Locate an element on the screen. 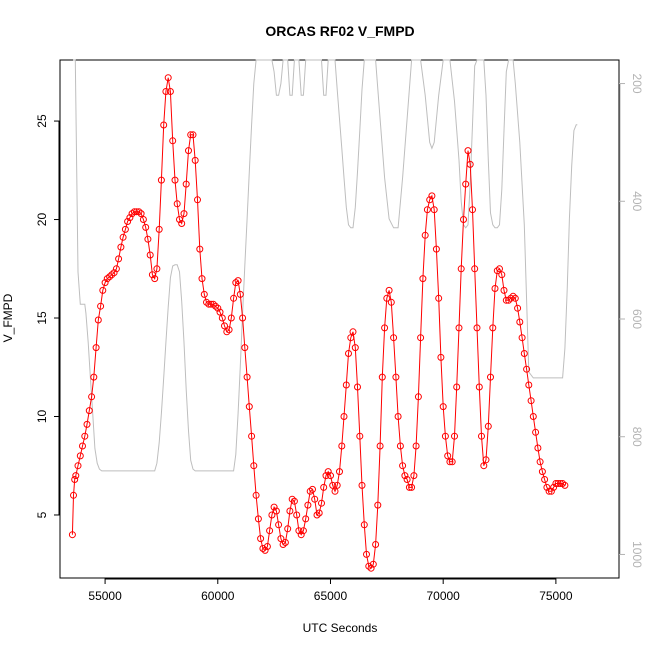 This screenshot has width=650, height=650. x-tick-label: 55000 is located at coordinates (105, 596).